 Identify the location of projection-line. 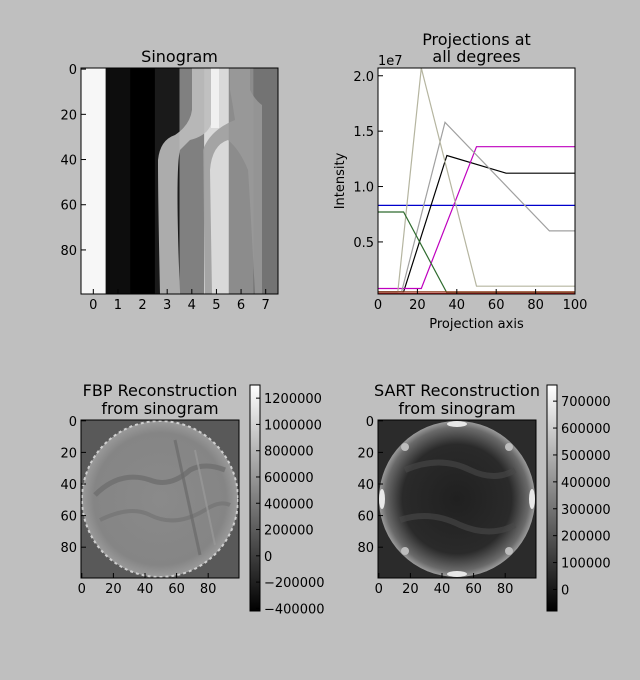
(476, 218).